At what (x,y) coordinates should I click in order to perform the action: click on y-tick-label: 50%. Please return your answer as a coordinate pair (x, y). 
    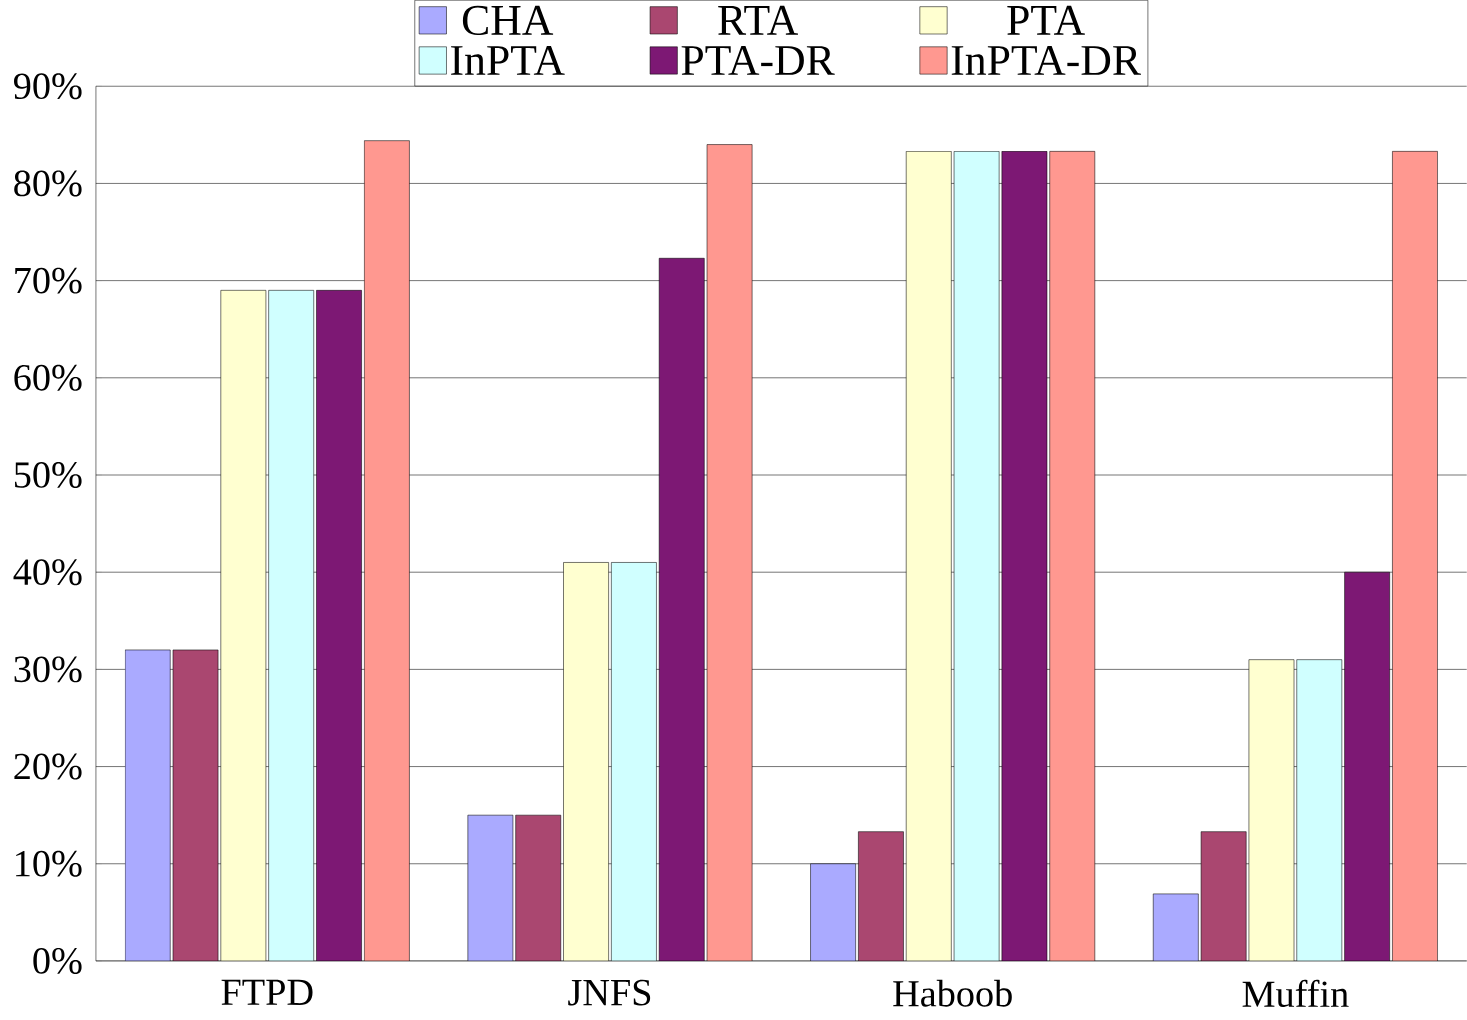
    Looking at the image, I should click on (48, 475).